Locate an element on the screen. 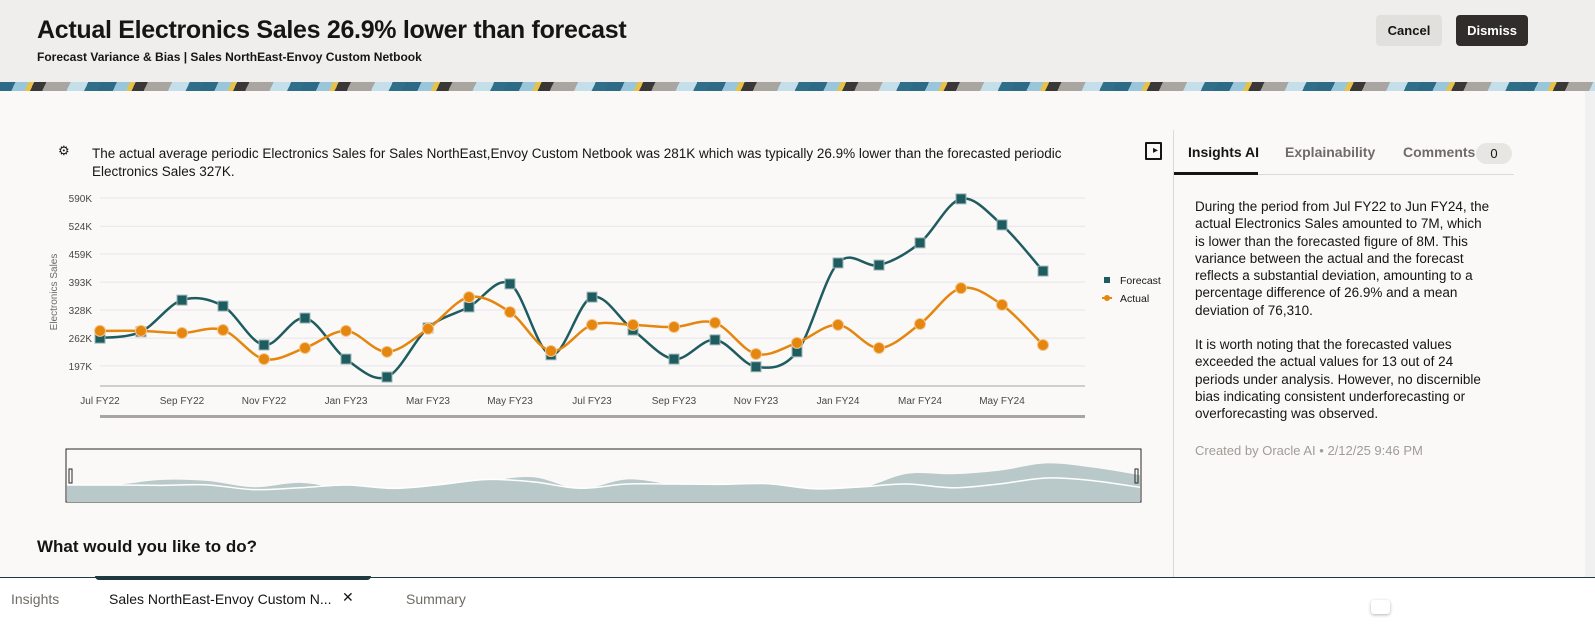 Image resolution: width=1595 pixels, height=632 pixels. panel-divider is located at coordinates (1173, 353).